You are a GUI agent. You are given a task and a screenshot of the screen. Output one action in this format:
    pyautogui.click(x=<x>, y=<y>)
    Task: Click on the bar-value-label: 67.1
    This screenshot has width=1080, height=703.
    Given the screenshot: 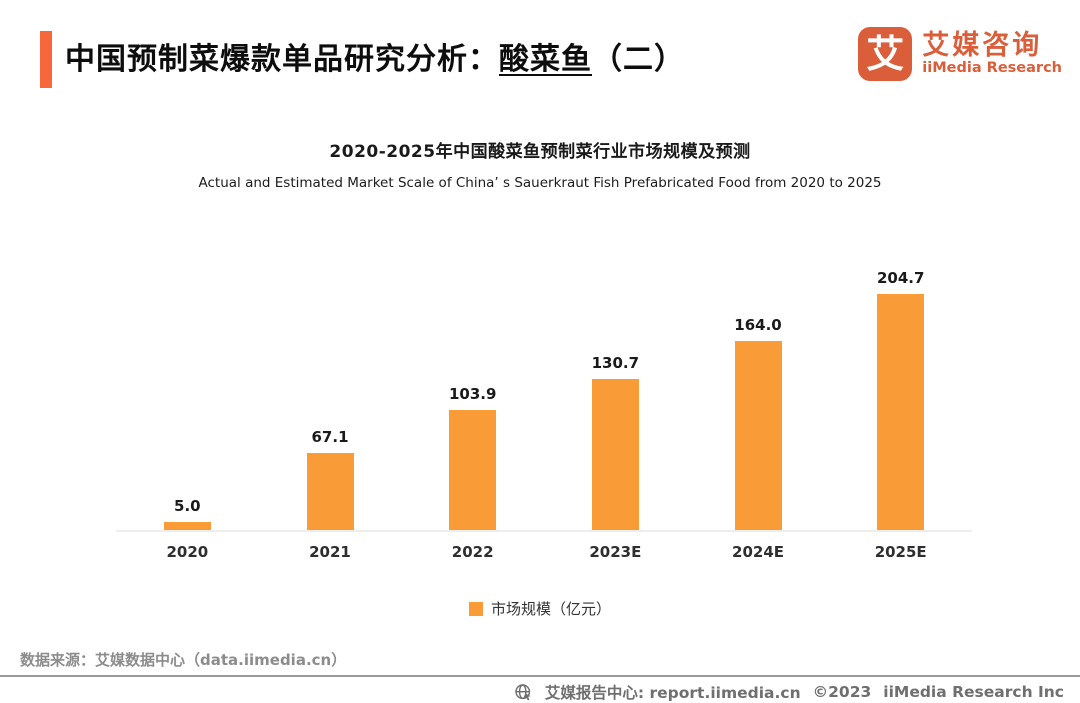 What is the action you would take?
    pyautogui.click(x=330, y=437)
    